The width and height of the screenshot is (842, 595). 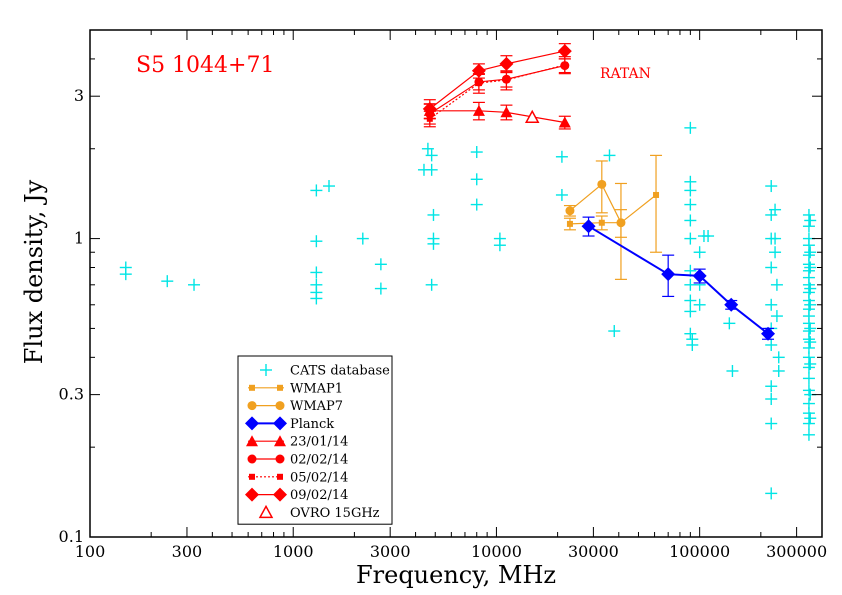 I want to click on legend-label: 05/02/14, so click(x=319, y=477).